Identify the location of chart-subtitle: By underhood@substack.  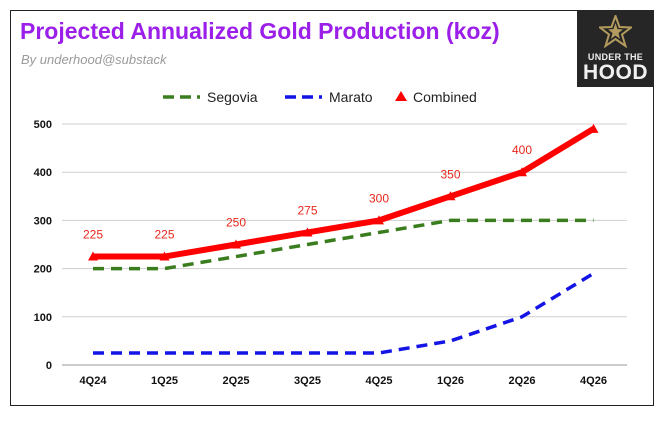
(94, 59).